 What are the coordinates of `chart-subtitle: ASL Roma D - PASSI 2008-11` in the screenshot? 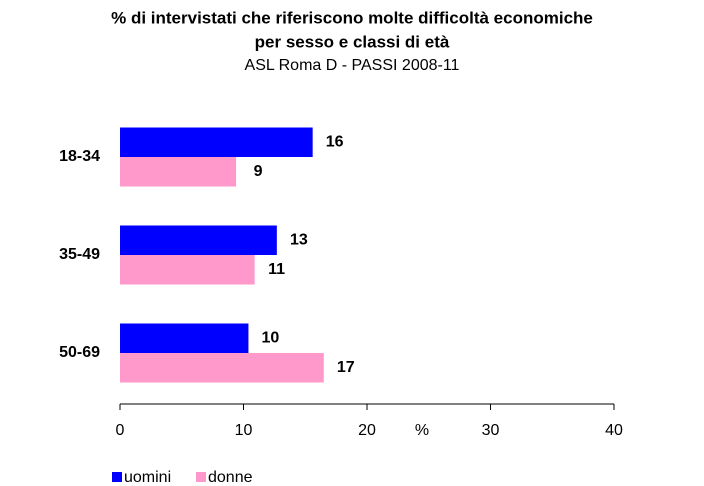 It's located at (352, 65).